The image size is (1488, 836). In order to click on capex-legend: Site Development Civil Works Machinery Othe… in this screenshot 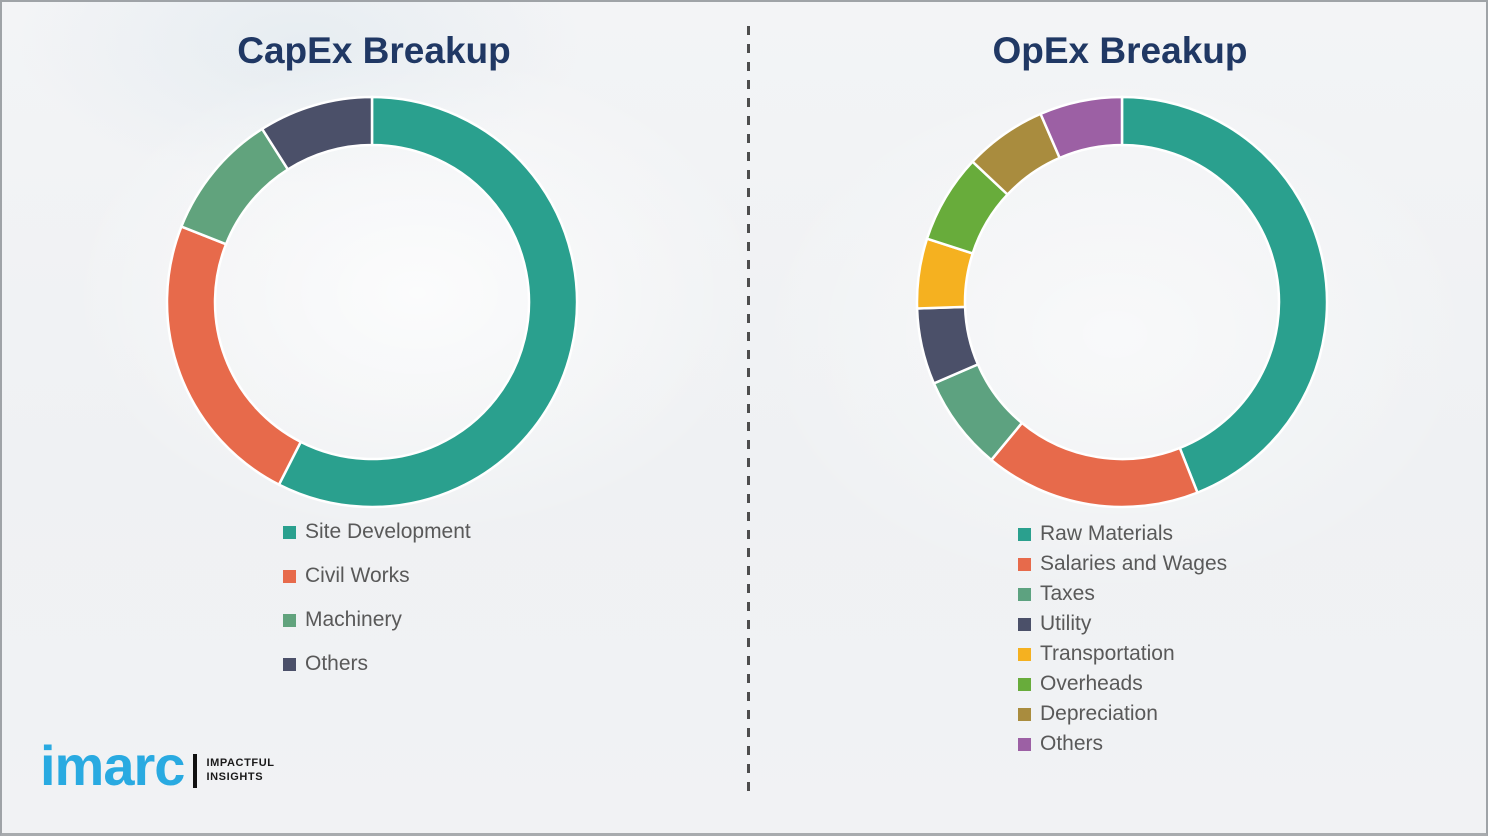, I will do `click(377, 598)`.